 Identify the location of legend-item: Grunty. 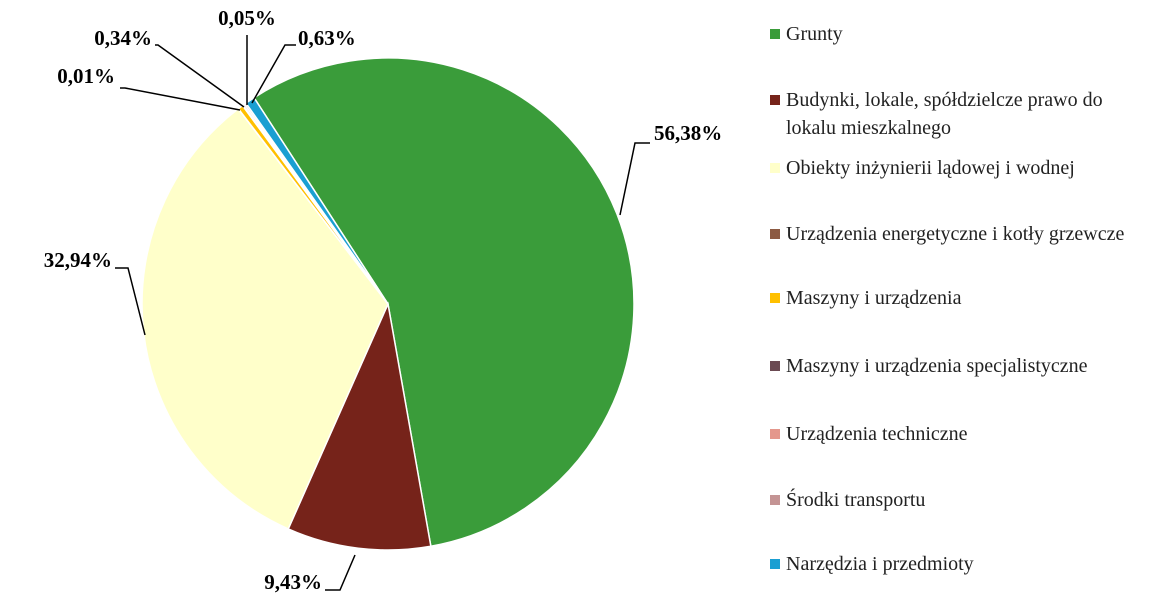
(960, 34).